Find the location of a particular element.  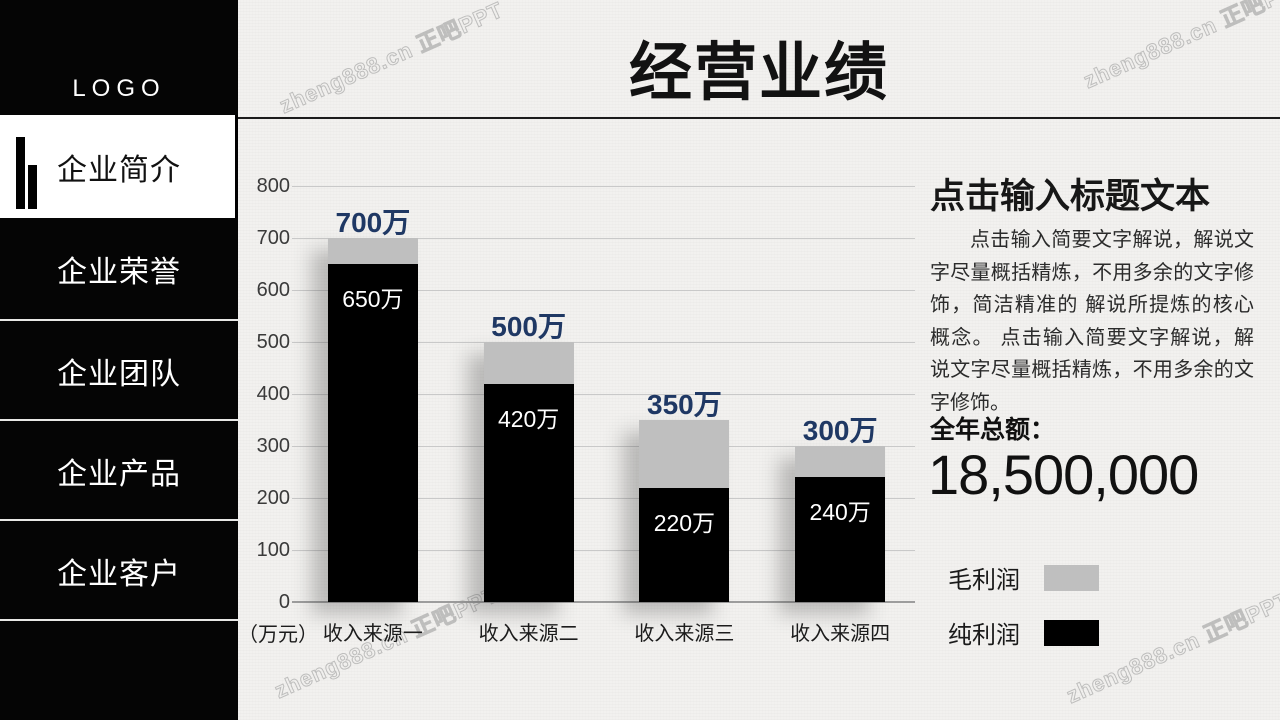

bar-3: 220万 is located at coordinates (684, 511).